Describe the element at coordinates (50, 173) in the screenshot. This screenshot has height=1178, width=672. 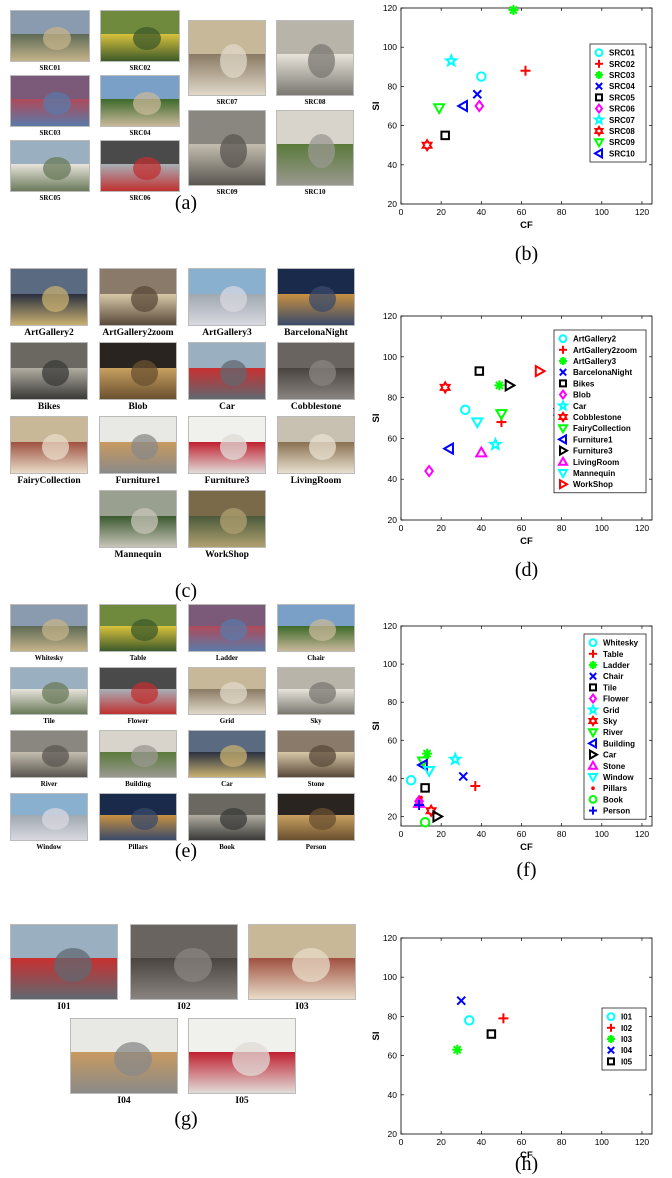
I see `thumbnail-src05: SRC05` at that location.